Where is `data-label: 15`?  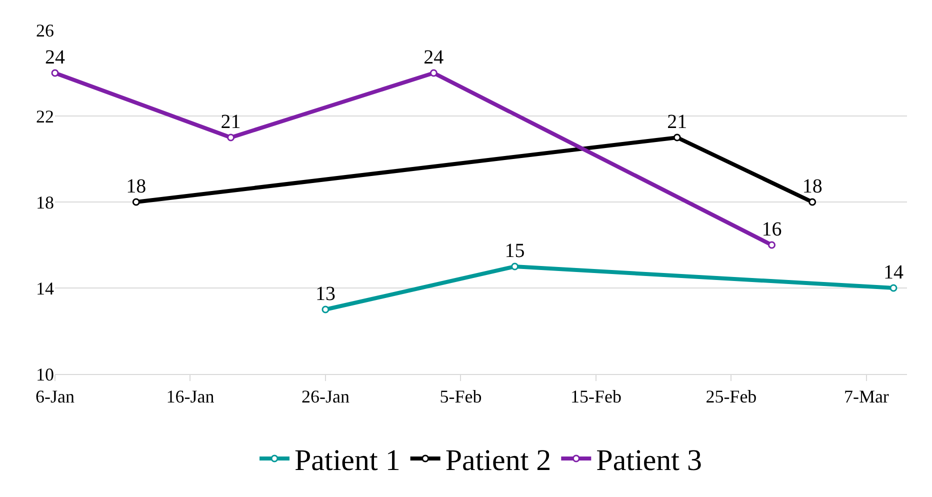 data-label: 15 is located at coordinates (514, 251).